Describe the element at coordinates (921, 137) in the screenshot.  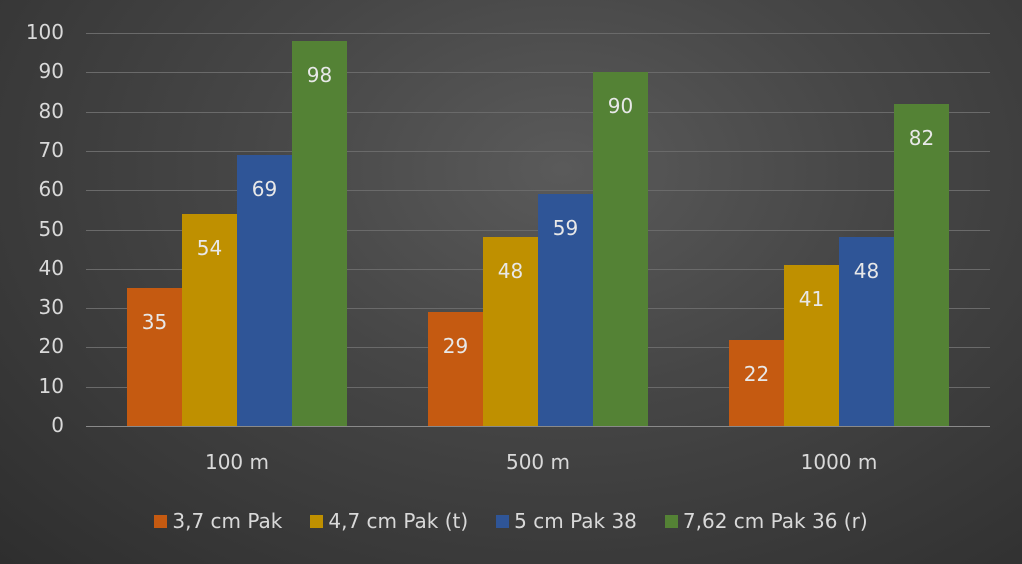
I see `data-label: 82` at that location.